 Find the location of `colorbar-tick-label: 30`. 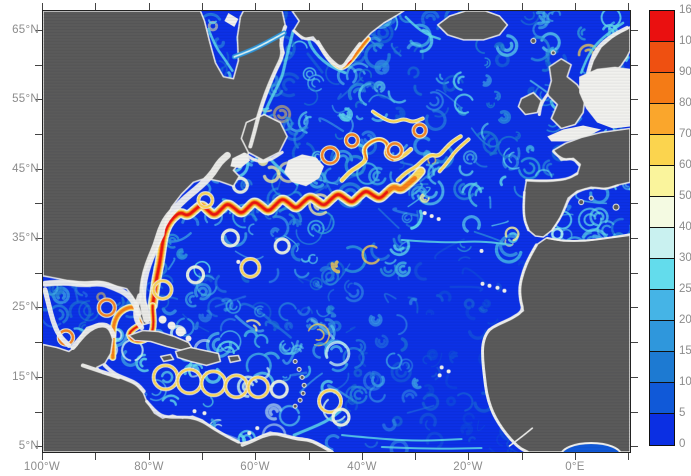

colorbar-tick-label: 30 is located at coordinates (685, 258).